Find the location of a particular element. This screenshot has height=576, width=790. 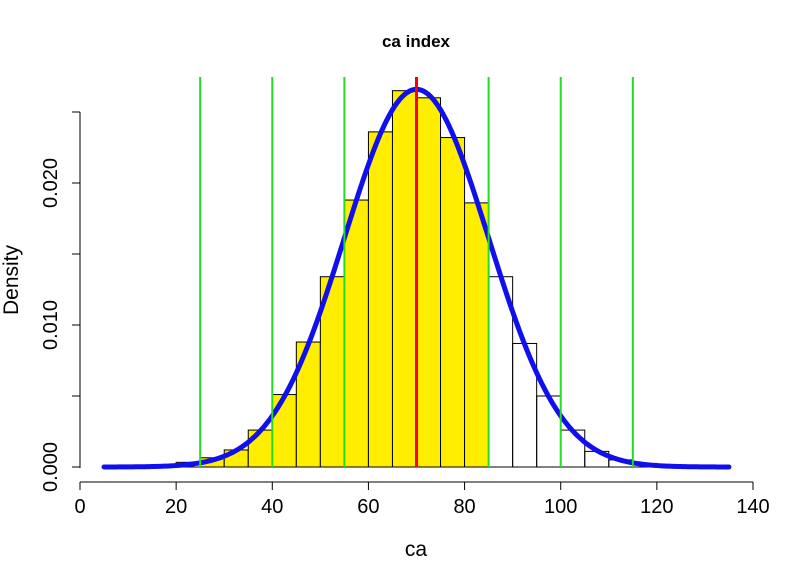

x-tick-label: 20 is located at coordinates (176, 507).